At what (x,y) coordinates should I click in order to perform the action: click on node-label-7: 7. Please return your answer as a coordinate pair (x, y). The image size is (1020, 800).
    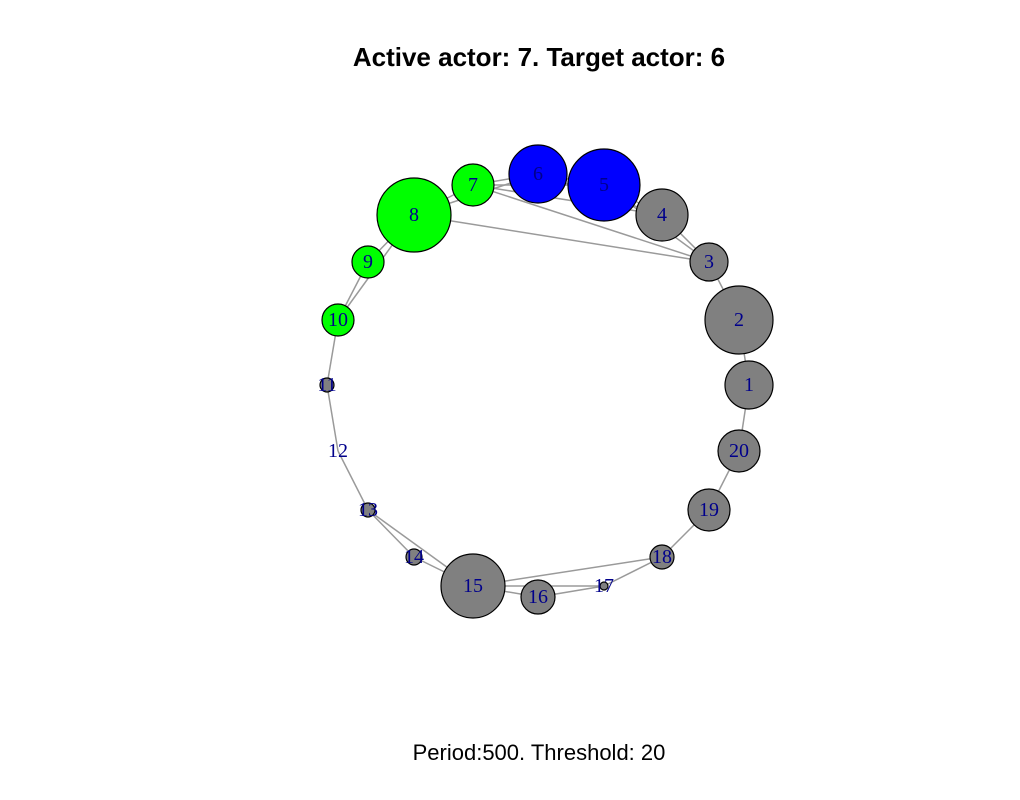
    Looking at the image, I should click on (473, 185).